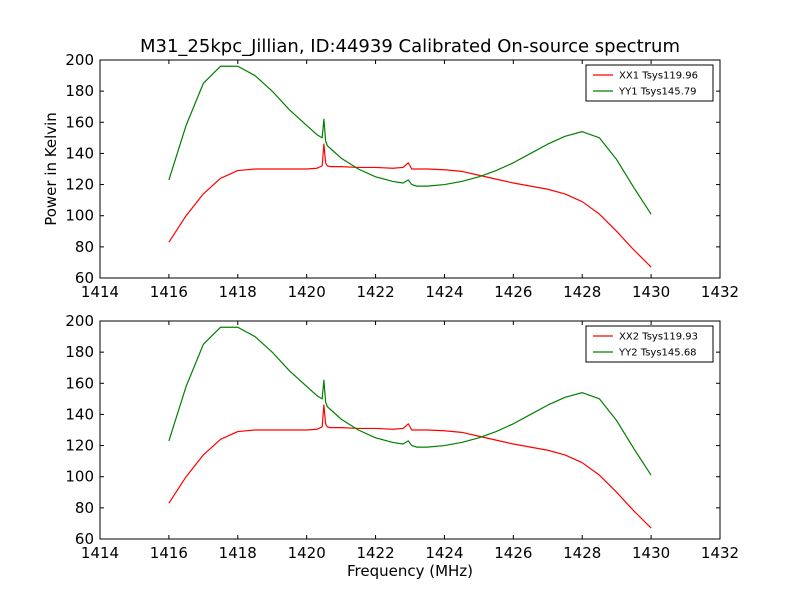 The height and width of the screenshot is (600, 800). Describe the element at coordinates (79, 91) in the screenshot. I see `top-y-tick-label: 180` at that location.